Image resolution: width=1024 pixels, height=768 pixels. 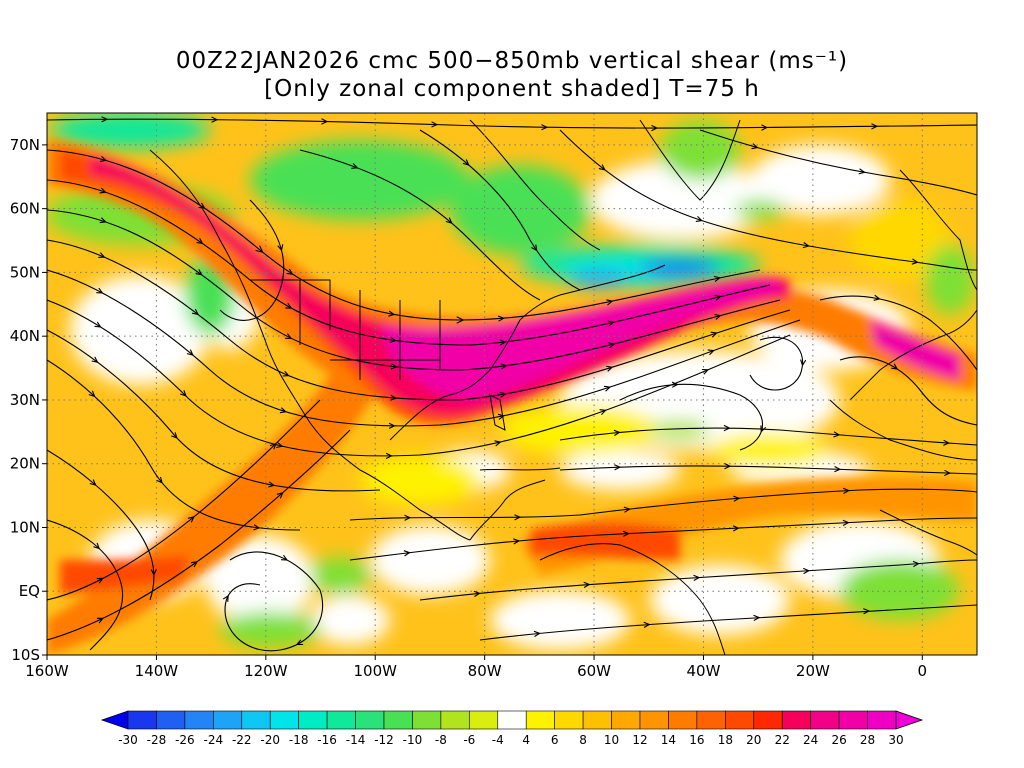 I want to click on colorbar-label: 22, so click(x=782, y=740).